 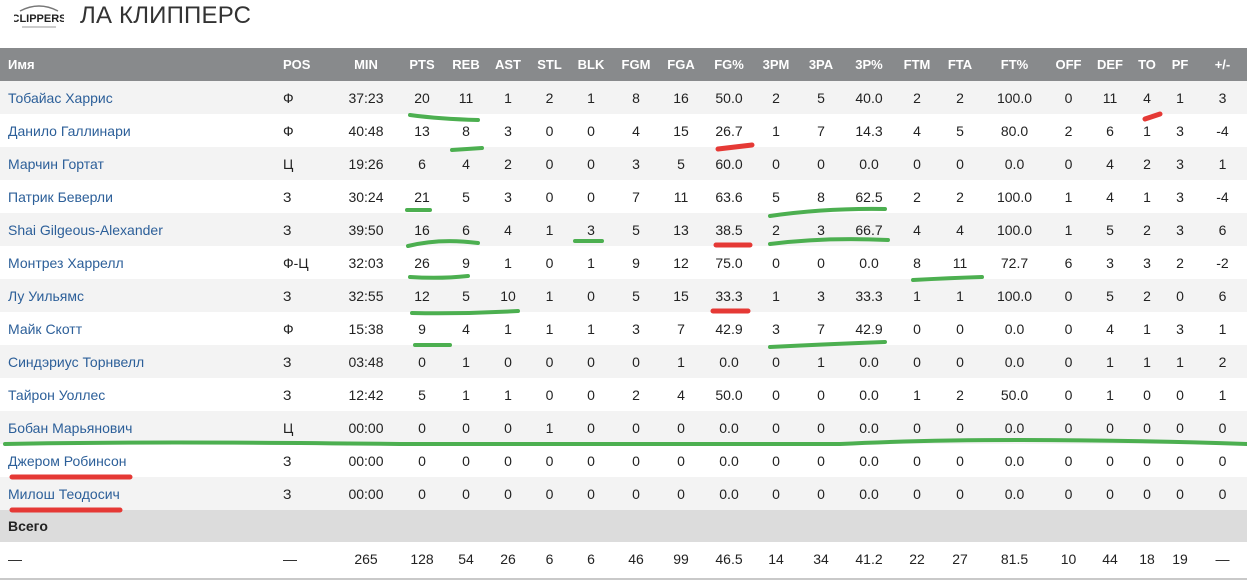 What do you see at coordinates (422, 328) in the screenshot?
I see `stat-cell: 9` at bounding box center [422, 328].